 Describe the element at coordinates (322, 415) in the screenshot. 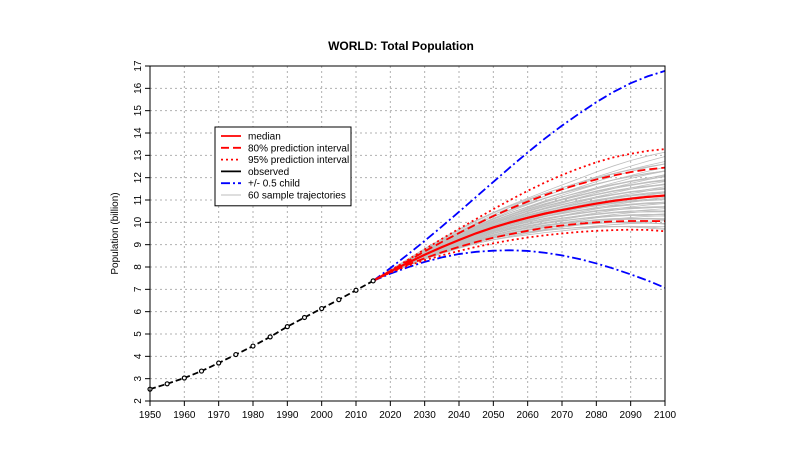

I see `x-tick-label-5: 2000` at that location.